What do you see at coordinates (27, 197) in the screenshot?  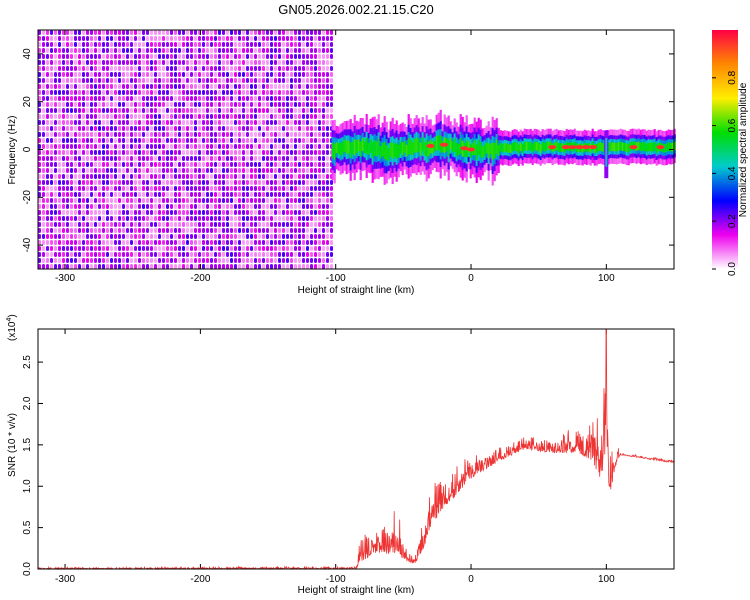 I see `y-tick-label: -20` at bounding box center [27, 197].